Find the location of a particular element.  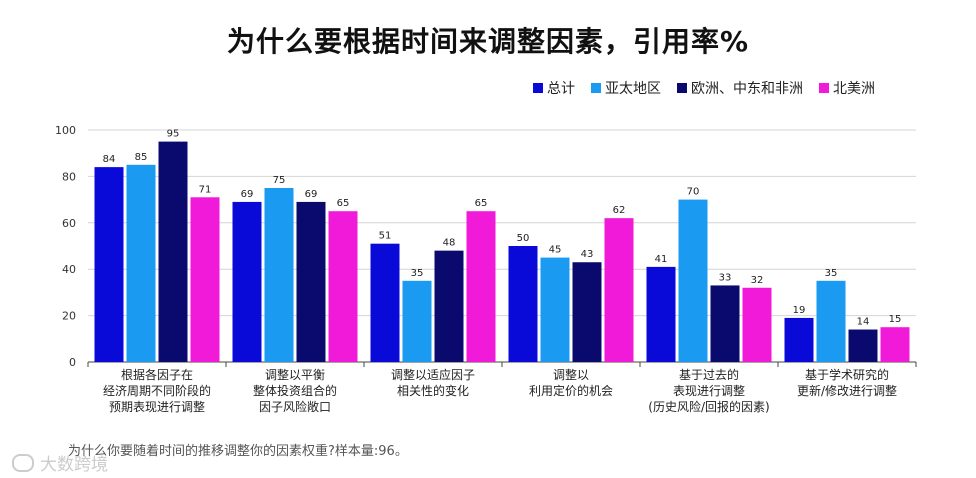

y-tick-label: 60 is located at coordinates (69, 223).